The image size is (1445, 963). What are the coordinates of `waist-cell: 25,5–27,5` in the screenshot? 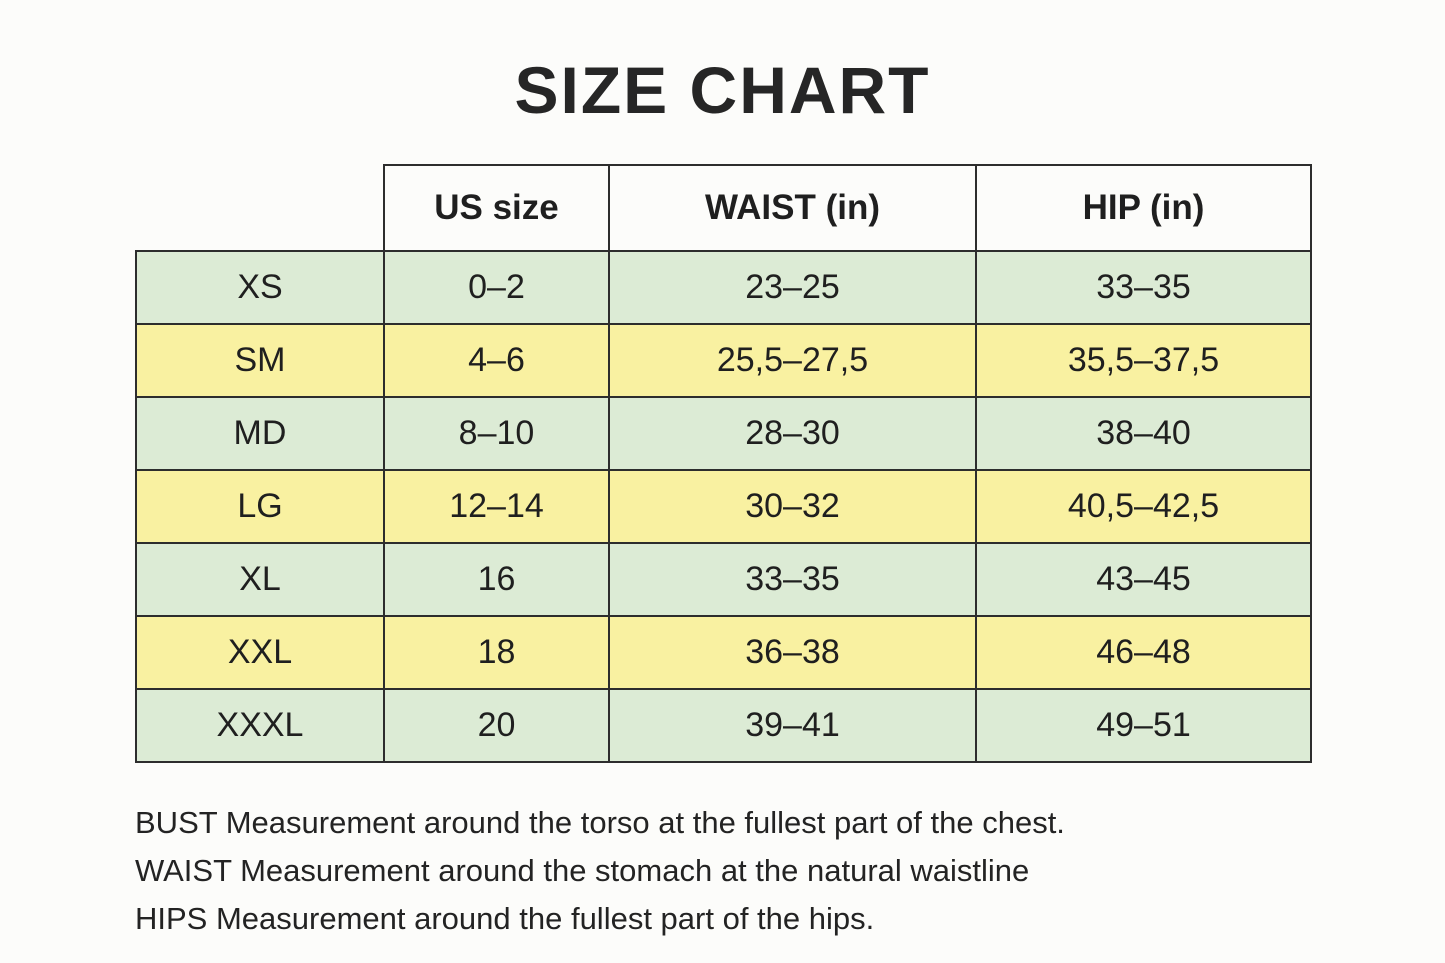 It's located at (792, 360).